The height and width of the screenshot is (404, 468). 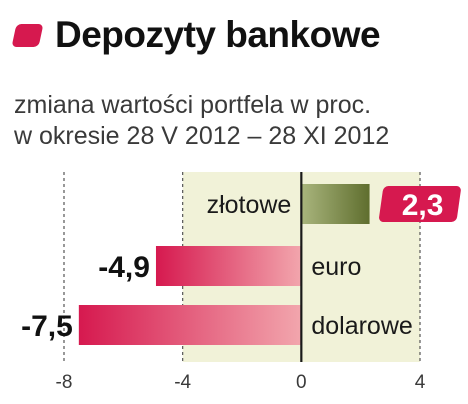 I want to click on category-label: dolarowe, so click(x=361, y=326).